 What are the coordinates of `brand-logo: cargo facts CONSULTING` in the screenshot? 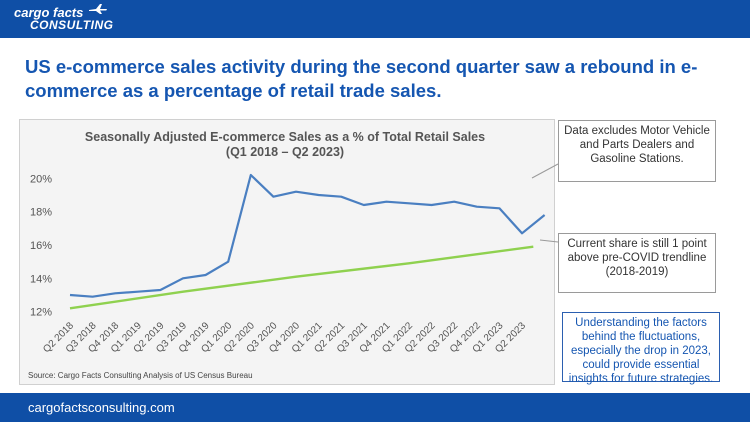 It's located at (63, 19).